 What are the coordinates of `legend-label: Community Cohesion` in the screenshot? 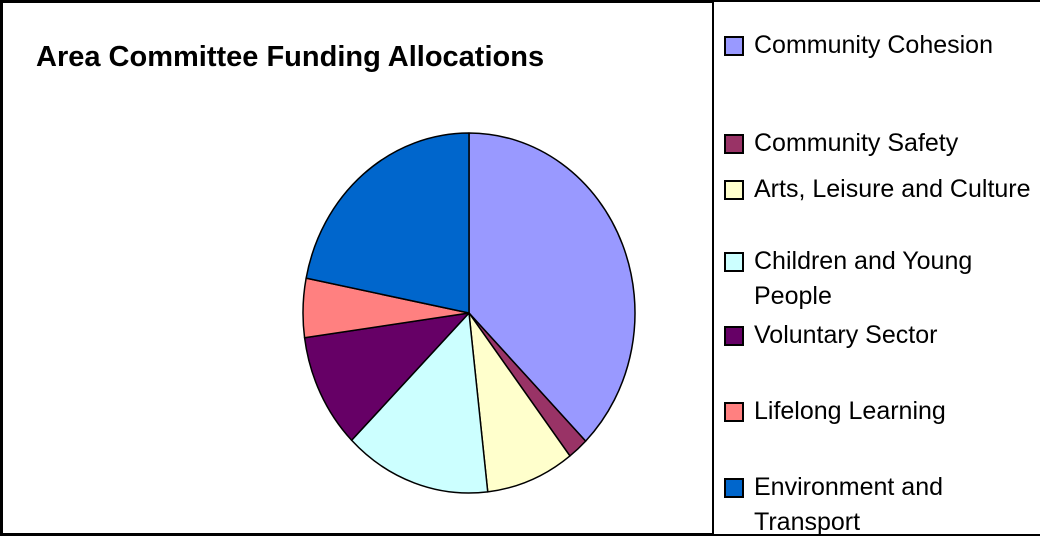 It's located at (873, 45).